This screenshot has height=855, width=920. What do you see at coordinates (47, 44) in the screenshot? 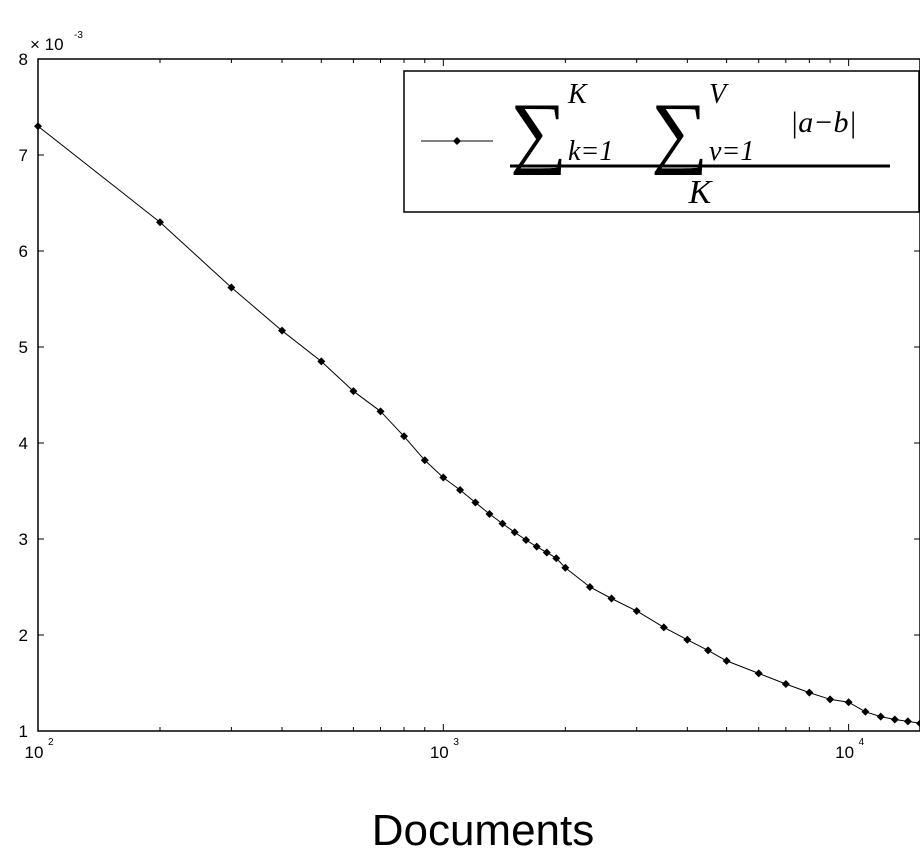
I see `y-multiplier-label: × 10` at bounding box center [47, 44].